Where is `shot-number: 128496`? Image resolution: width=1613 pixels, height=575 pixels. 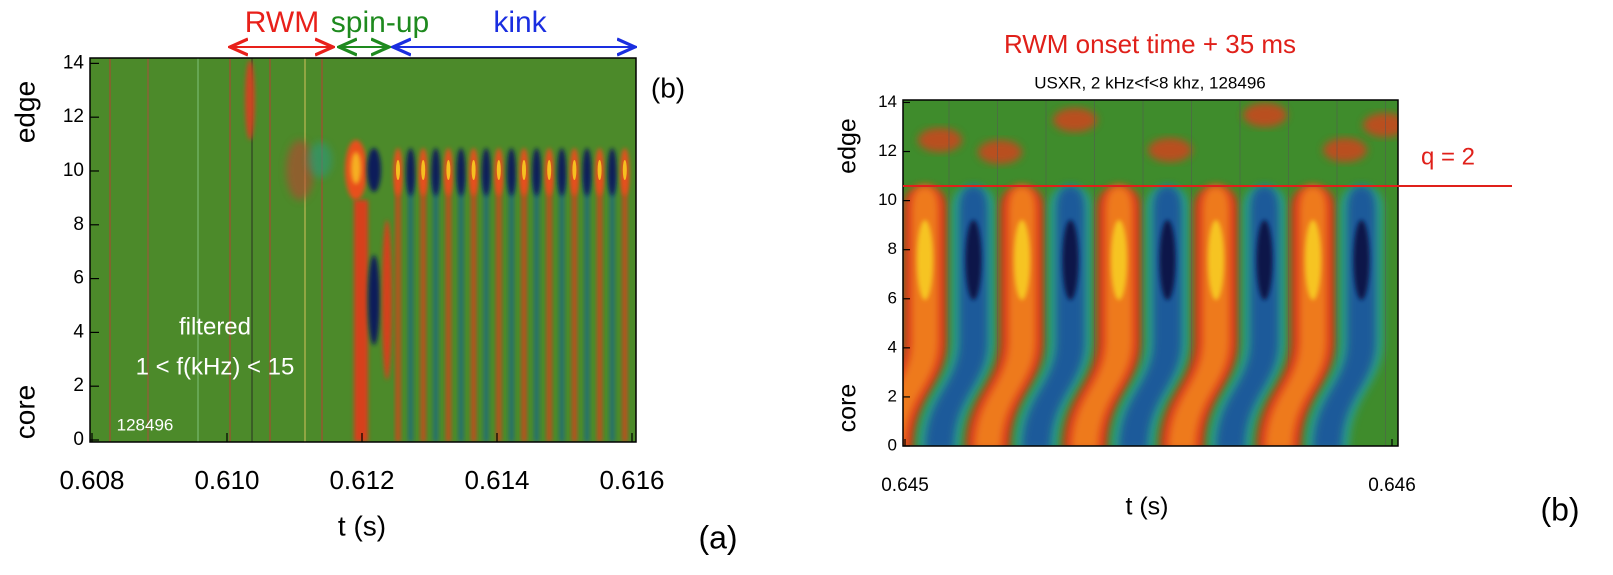
shot-number: 128496 is located at coordinates (145, 424).